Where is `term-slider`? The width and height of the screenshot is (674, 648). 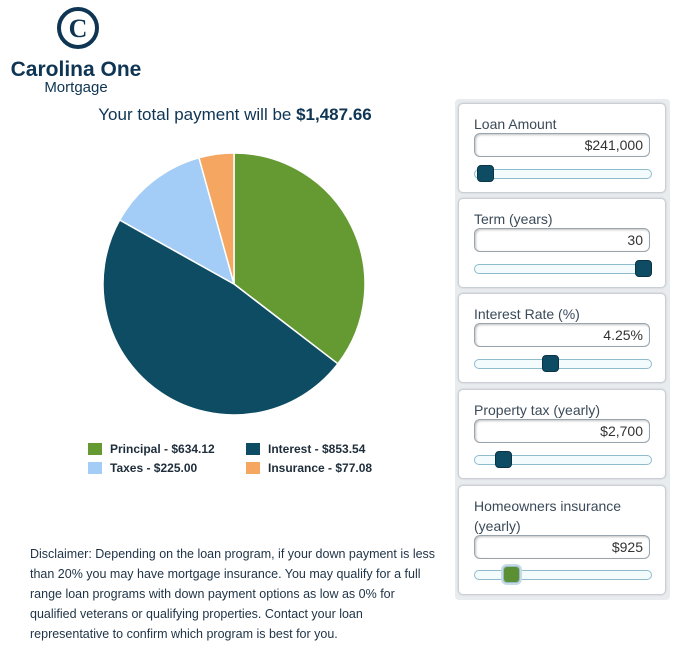
term-slider is located at coordinates (563, 268).